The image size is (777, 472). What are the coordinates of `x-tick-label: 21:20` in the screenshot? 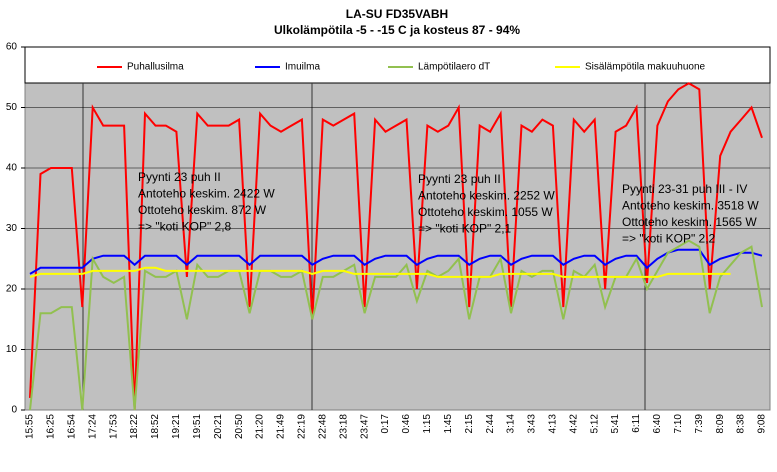 It's located at (260, 426).